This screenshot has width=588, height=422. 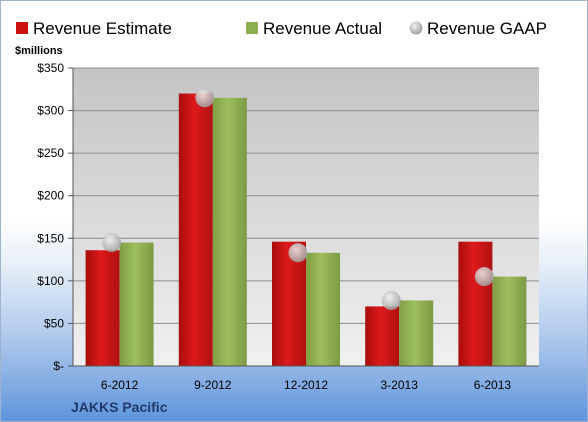 I want to click on legend-label: Revenue GAAP, so click(x=487, y=28).